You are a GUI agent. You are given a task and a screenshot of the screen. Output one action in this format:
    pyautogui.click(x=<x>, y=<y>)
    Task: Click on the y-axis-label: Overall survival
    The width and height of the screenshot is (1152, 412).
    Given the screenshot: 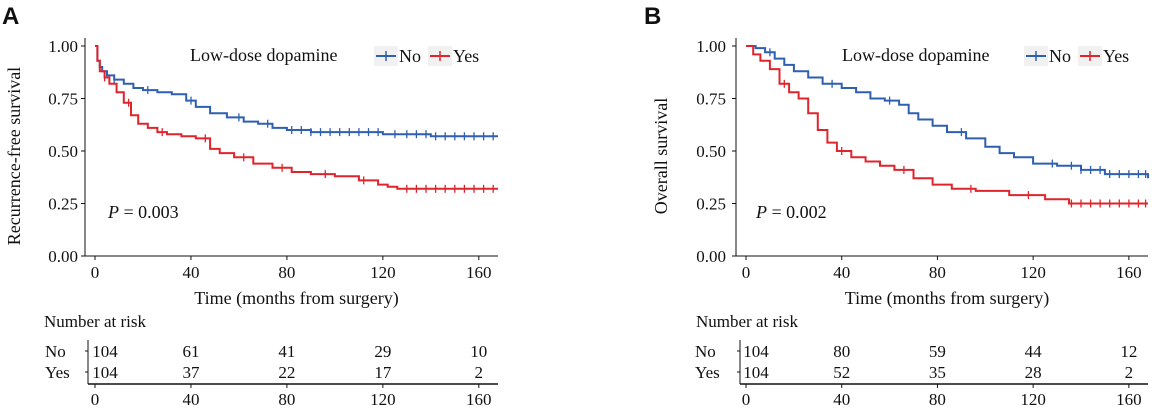 What is the action you would take?
    pyautogui.click(x=661, y=156)
    